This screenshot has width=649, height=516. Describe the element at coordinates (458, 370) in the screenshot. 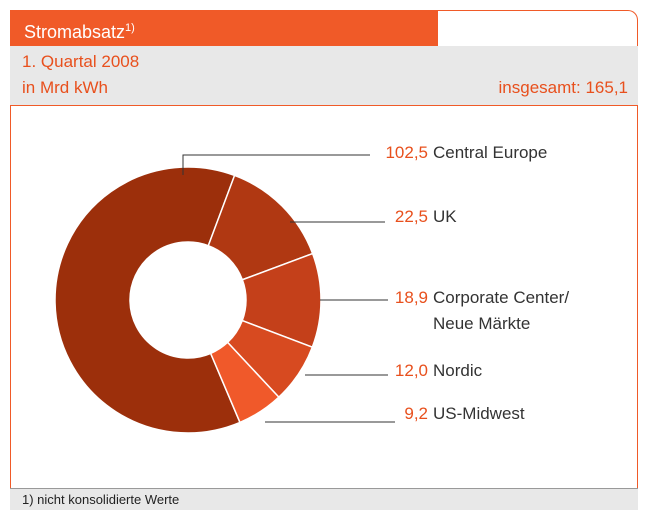

I see `category-label: Nordic` at that location.